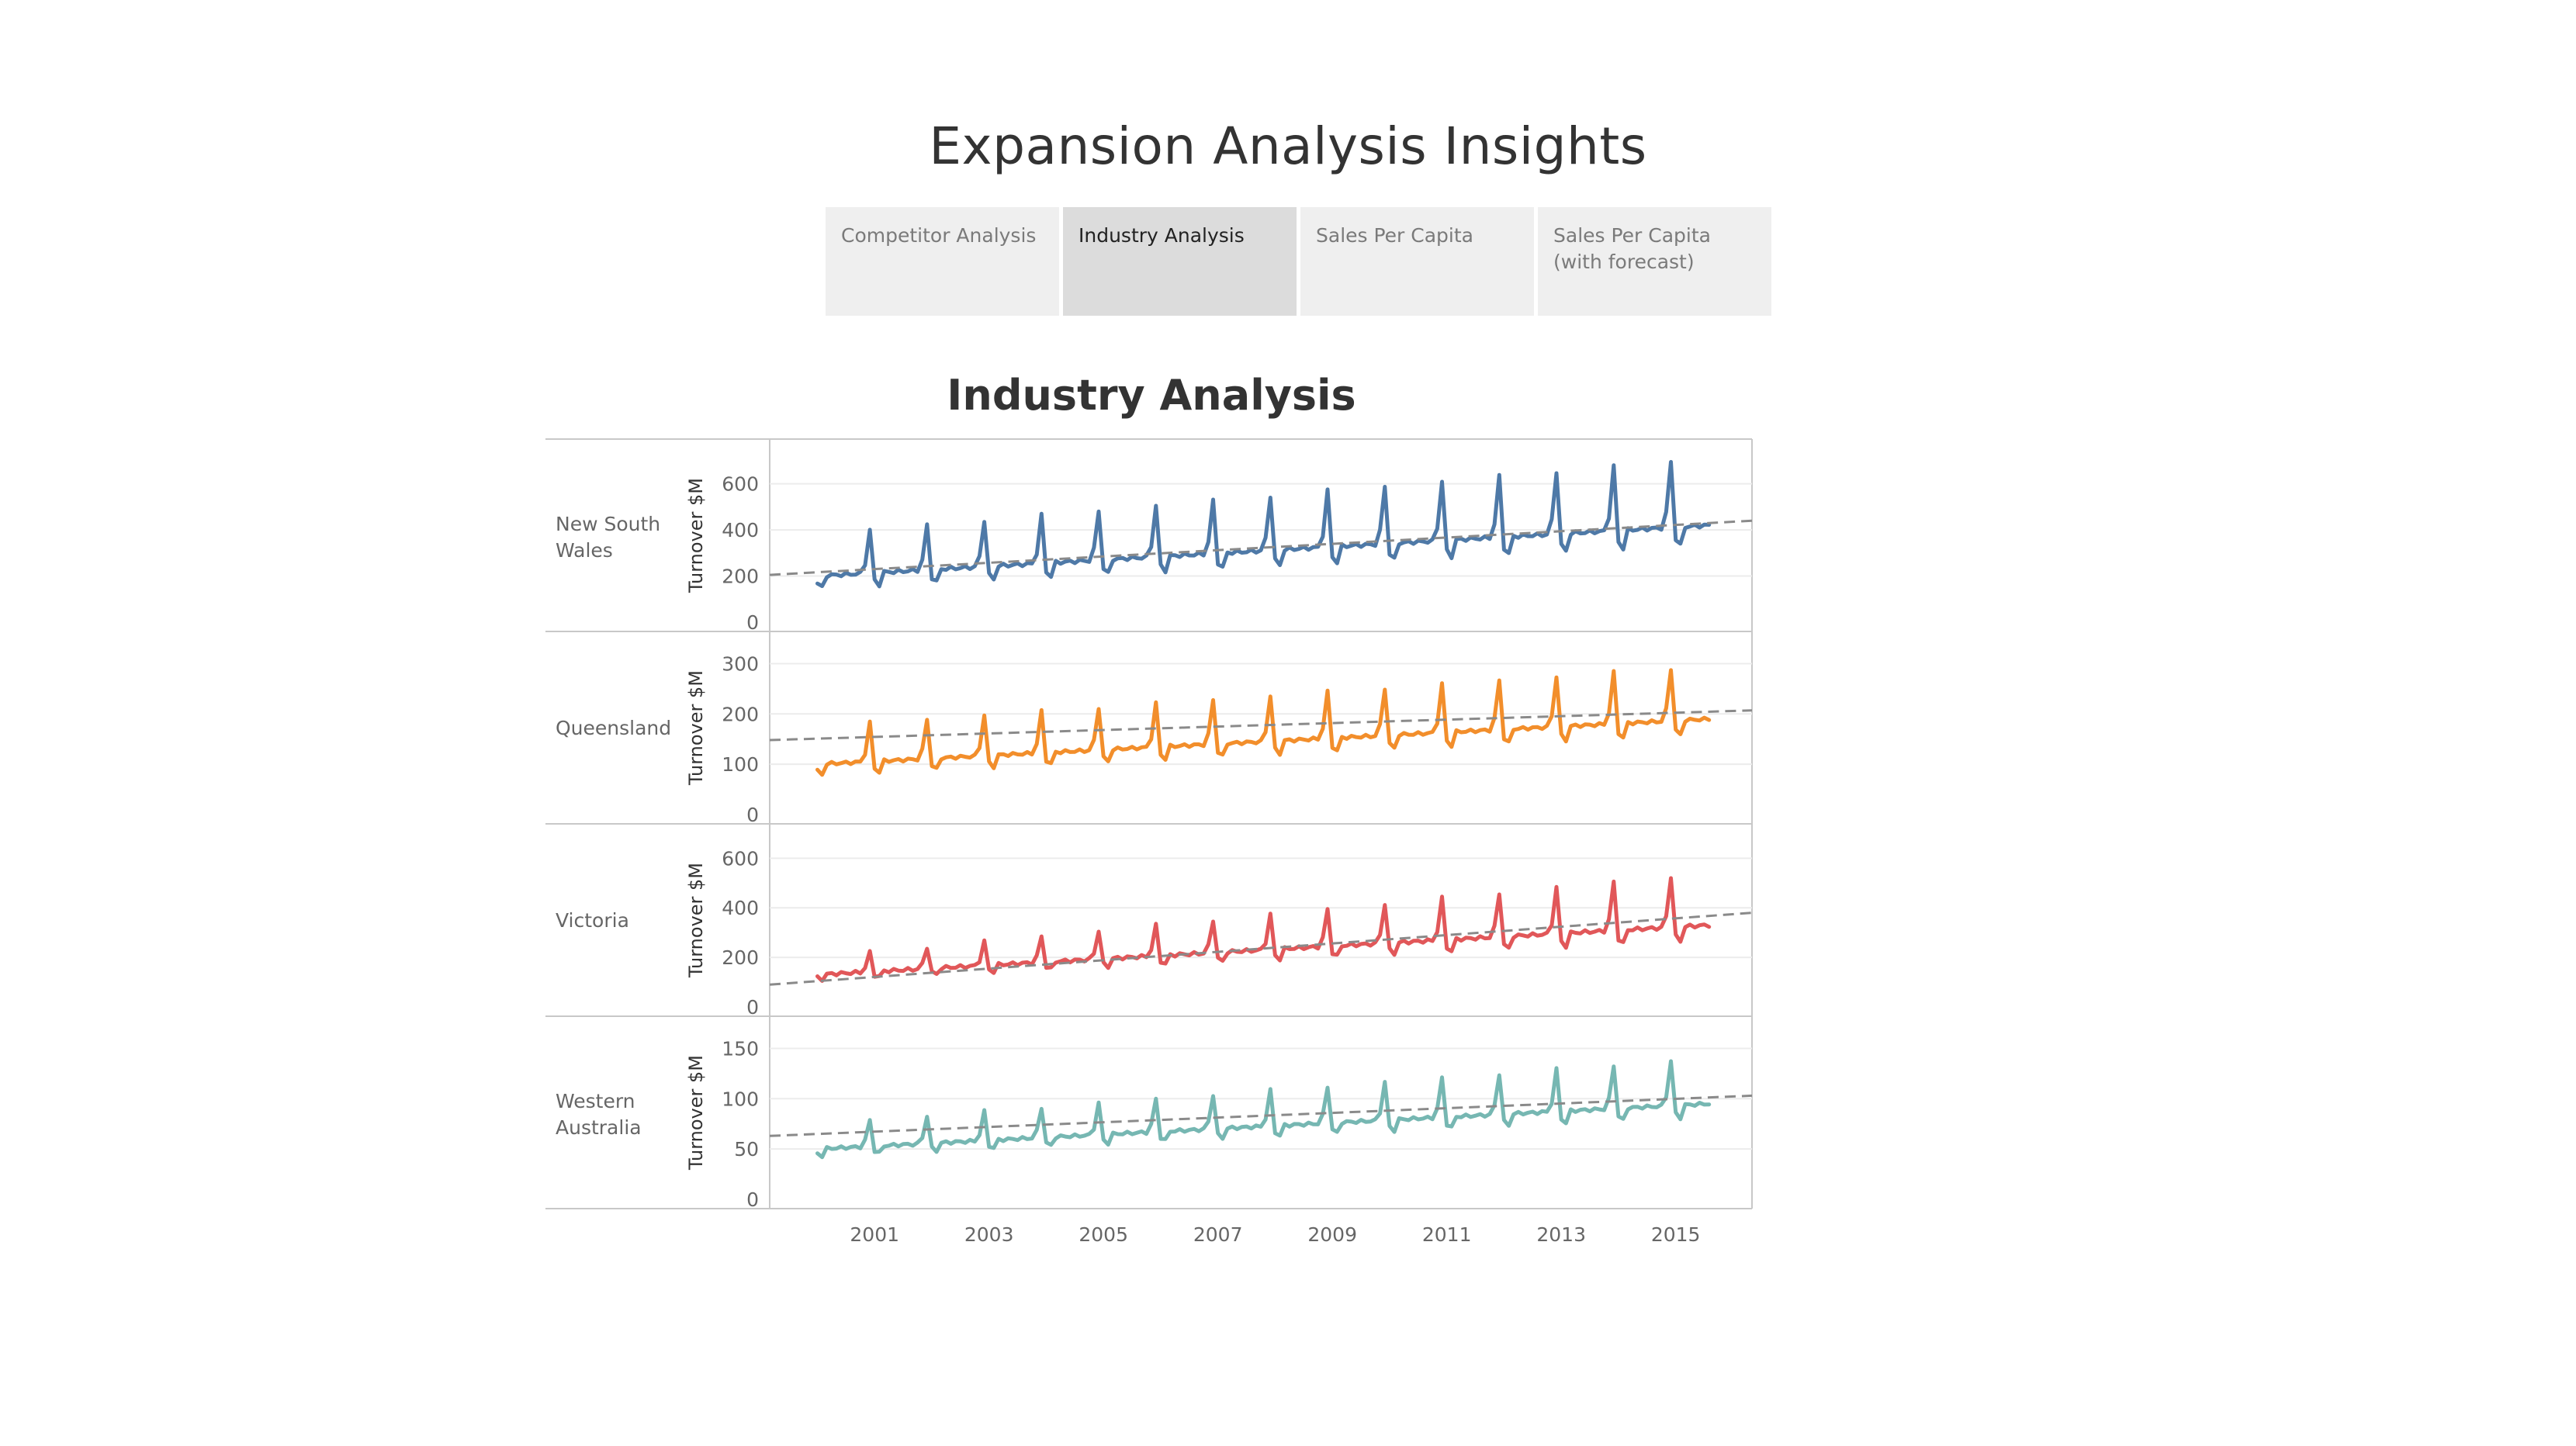 The height and width of the screenshot is (1446, 2576). I want to click on x-tick-label: 2011, so click(1447, 1234).